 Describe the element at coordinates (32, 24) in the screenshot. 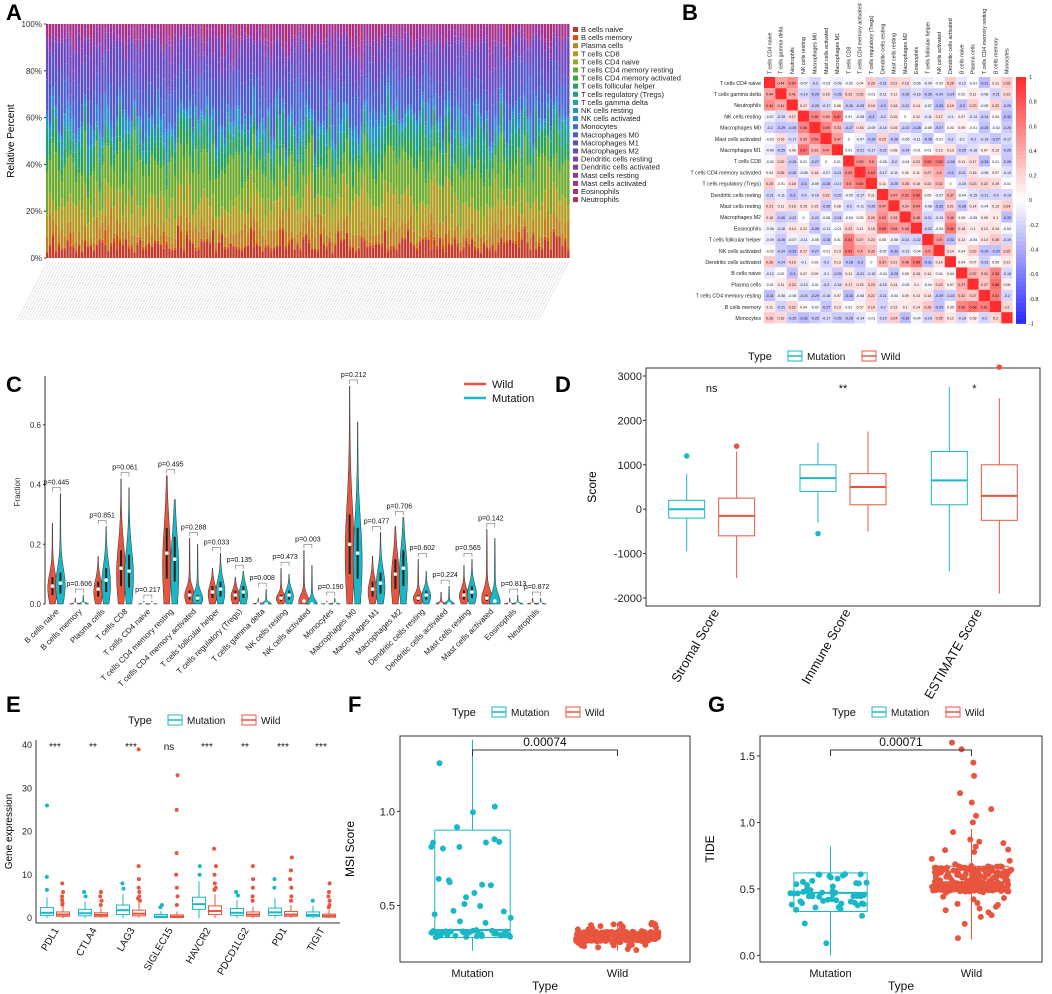

I see `y-tick-label: 100%` at that location.